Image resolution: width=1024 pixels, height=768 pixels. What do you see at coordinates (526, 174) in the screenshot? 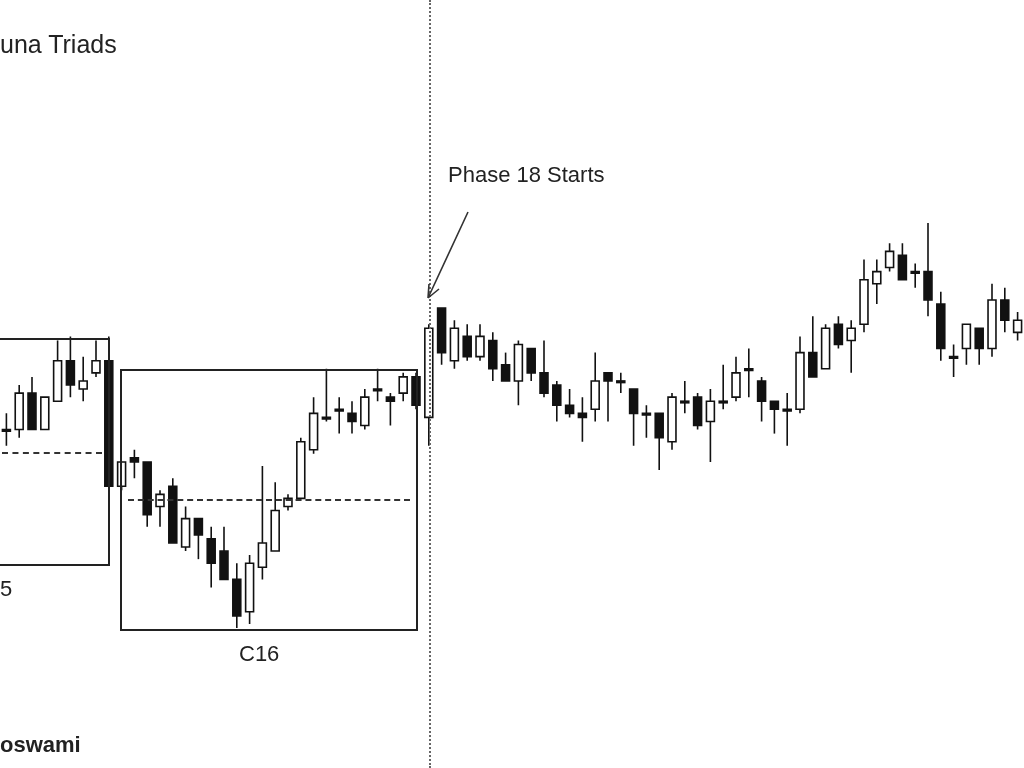
I see `text: Phase 18 Starts` at bounding box center [526, 174].